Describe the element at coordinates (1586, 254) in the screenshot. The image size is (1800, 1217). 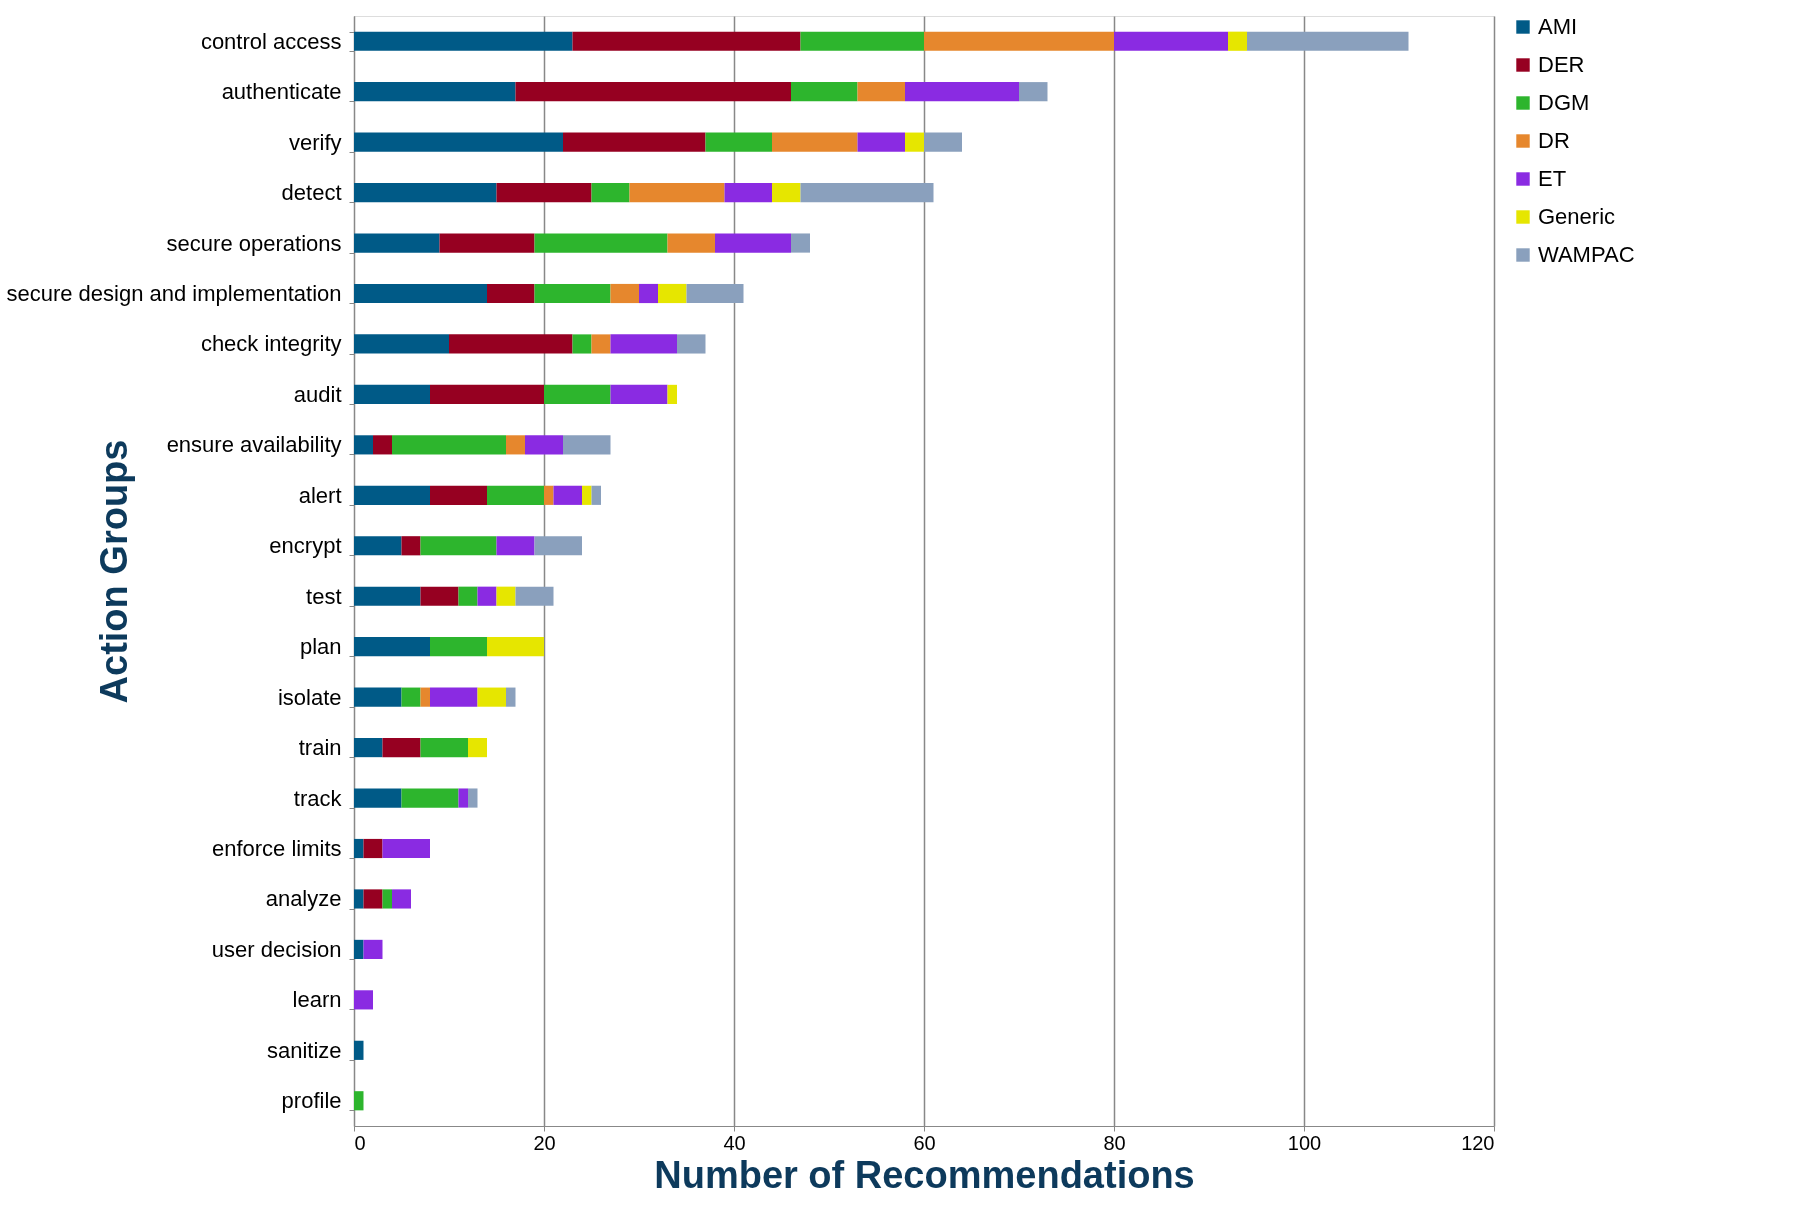
I see `legend-label: WAMPAC` at that location.